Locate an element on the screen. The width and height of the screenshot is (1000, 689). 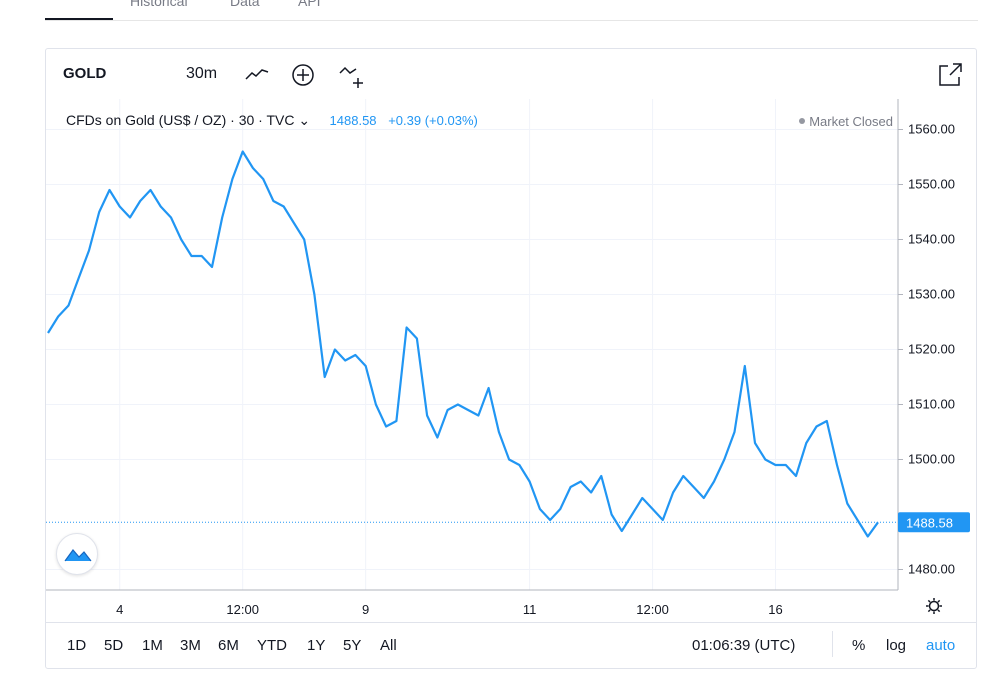
auto-toggle: auto is located at coordinates (941, 645).